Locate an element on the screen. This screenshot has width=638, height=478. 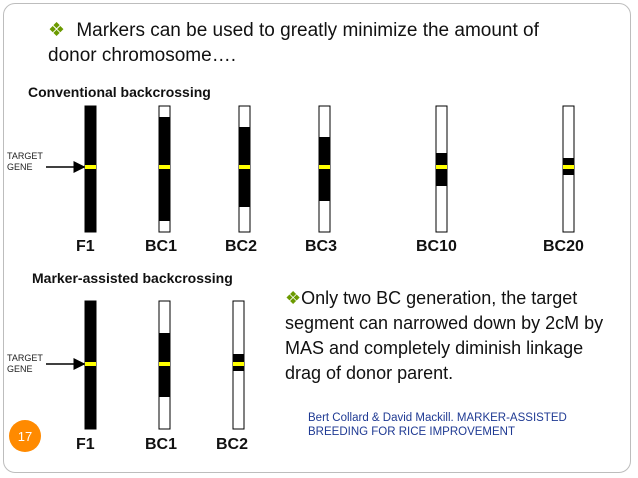
mas-chromosome-f1 is located at coordinates (90, 365).